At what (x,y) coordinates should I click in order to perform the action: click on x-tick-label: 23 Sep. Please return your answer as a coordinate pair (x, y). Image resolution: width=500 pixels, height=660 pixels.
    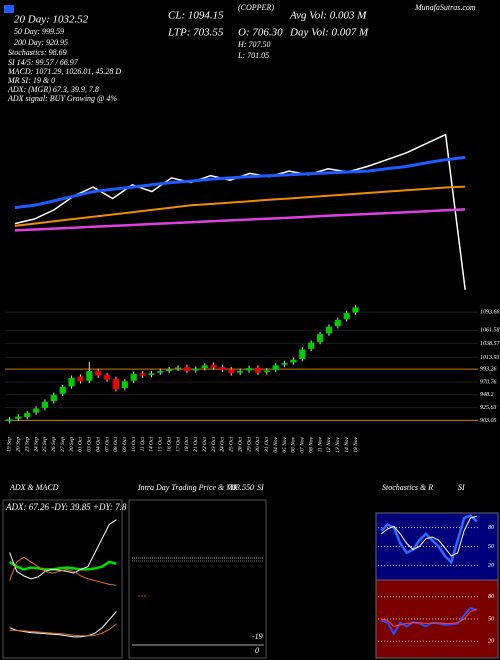
    Looking at the image, I should click on (27, 444).